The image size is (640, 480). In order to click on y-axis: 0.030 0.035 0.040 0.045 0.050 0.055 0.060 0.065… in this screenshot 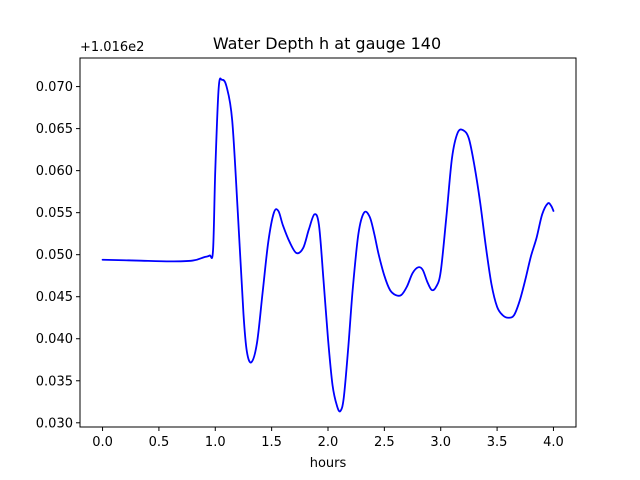, I will do `click(58, 255)`.